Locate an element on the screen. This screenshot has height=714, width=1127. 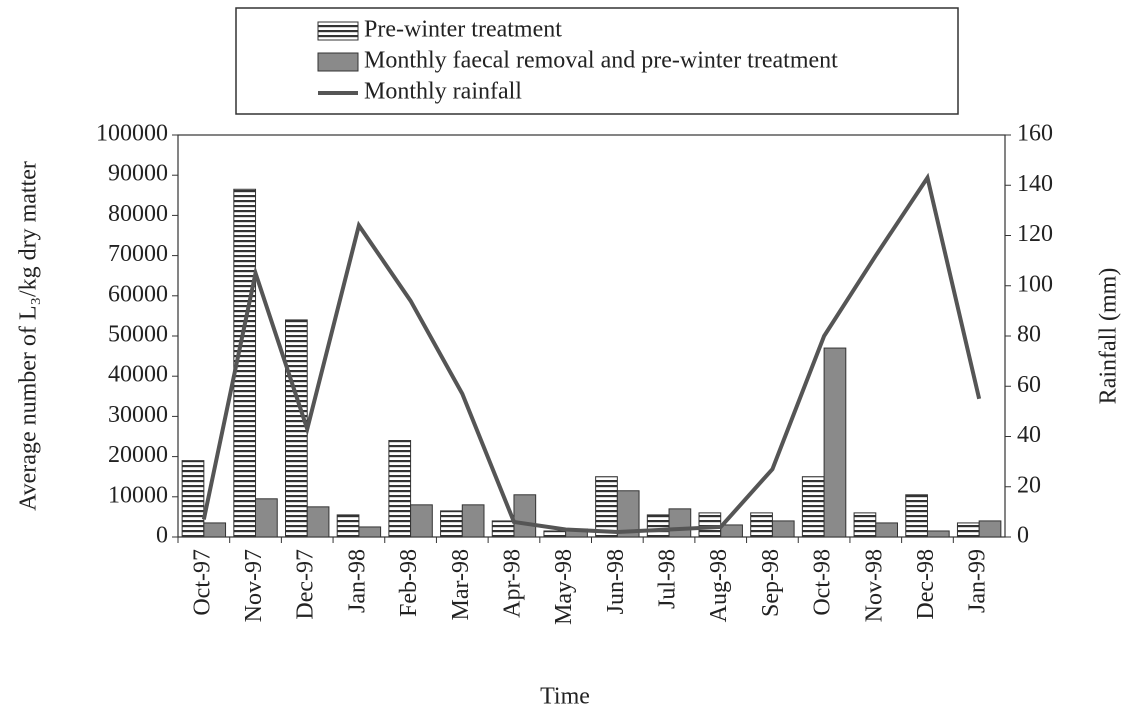
y2-tick-label: 120 is located at coordinates (1035, 234).